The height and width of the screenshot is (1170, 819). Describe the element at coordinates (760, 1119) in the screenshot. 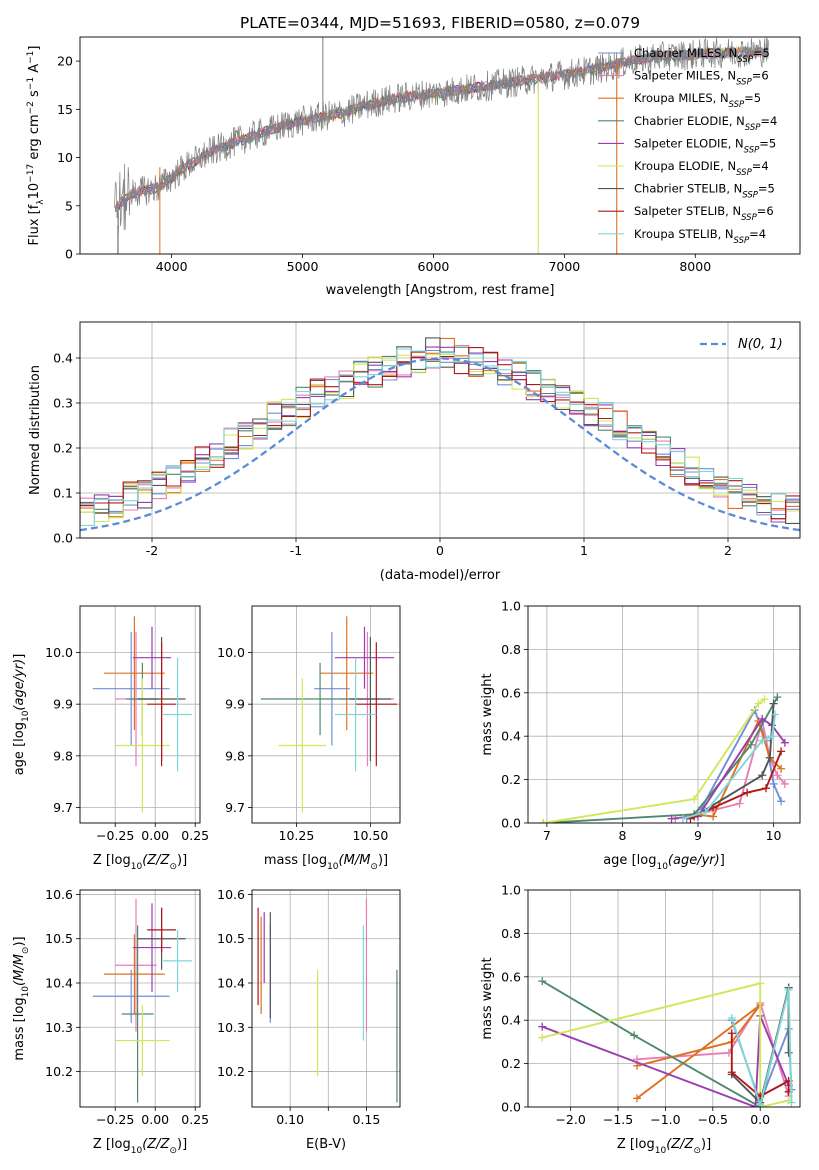

I see `x-tick-label: 0.0` at that location.